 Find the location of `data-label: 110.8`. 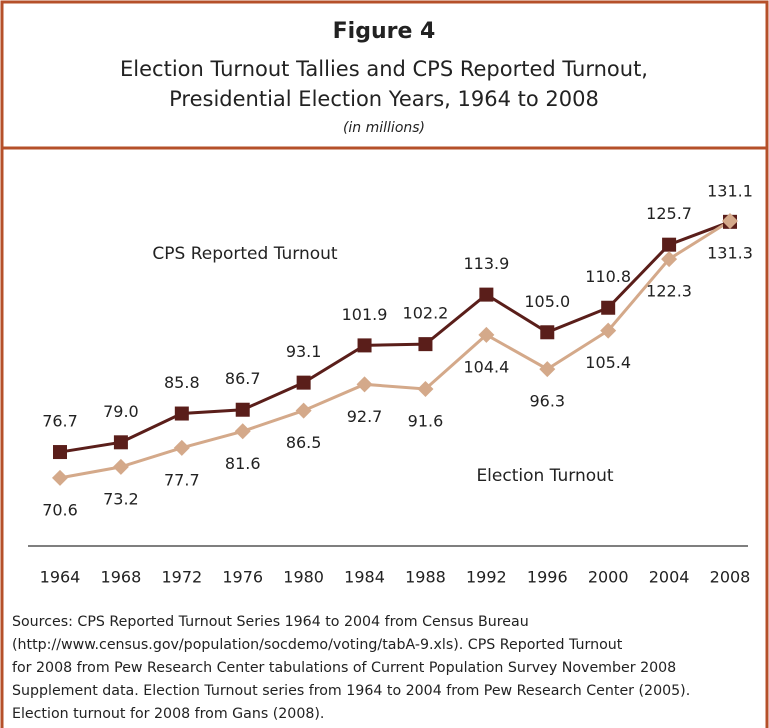

data-label: 110.8 is located at coordinates (608, 276).